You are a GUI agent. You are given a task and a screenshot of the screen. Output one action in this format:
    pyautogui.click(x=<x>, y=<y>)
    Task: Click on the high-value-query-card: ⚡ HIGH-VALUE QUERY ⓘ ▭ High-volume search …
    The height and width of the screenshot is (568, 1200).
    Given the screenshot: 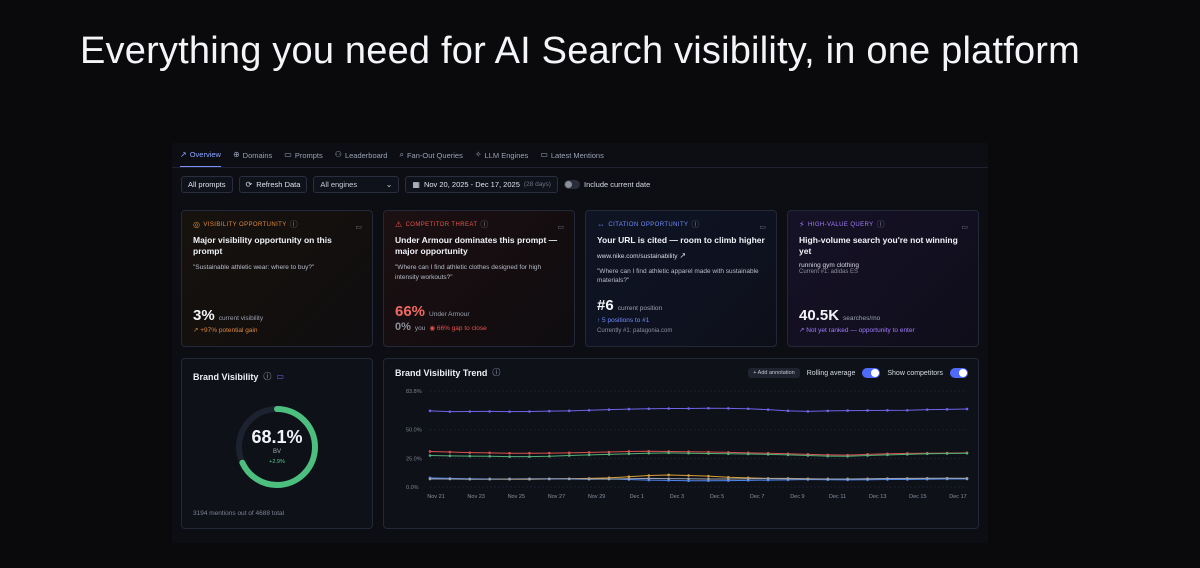 What is the action you would take?
    pyautogui.click(x=883, y=278)
    